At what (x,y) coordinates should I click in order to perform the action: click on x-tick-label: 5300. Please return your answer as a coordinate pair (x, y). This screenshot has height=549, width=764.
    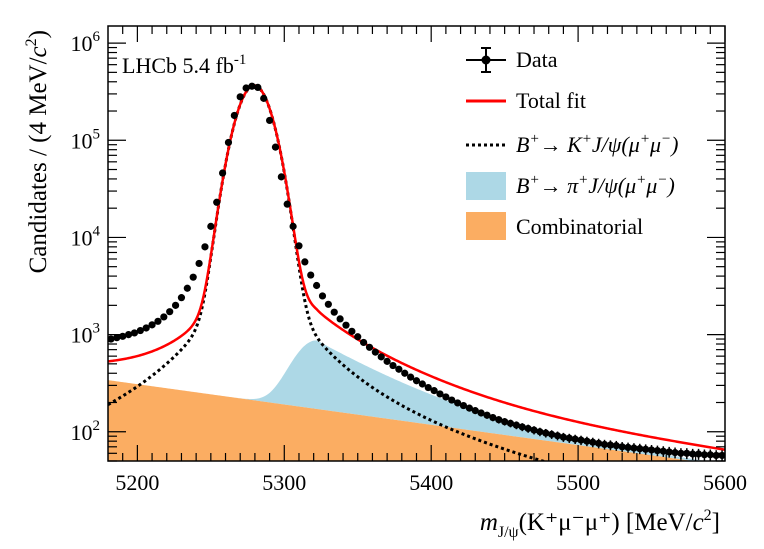
    Looking at the image, I should click on (284, 482).